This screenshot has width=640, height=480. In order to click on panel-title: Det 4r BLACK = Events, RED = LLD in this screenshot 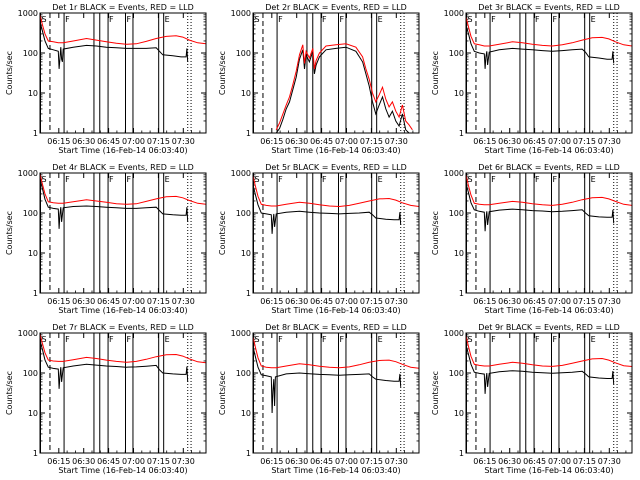, I will do `click(123, 167)`.